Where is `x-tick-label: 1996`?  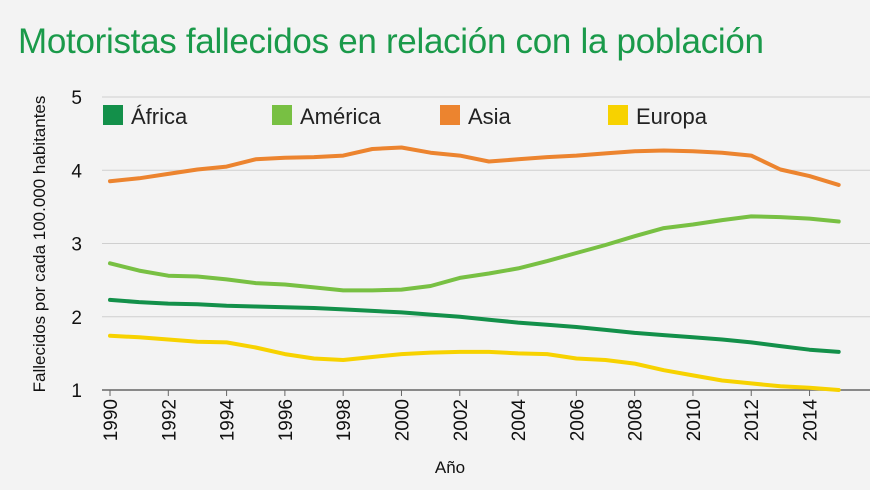 x-tick-label: 1996 is located at coordinates (286, 420).